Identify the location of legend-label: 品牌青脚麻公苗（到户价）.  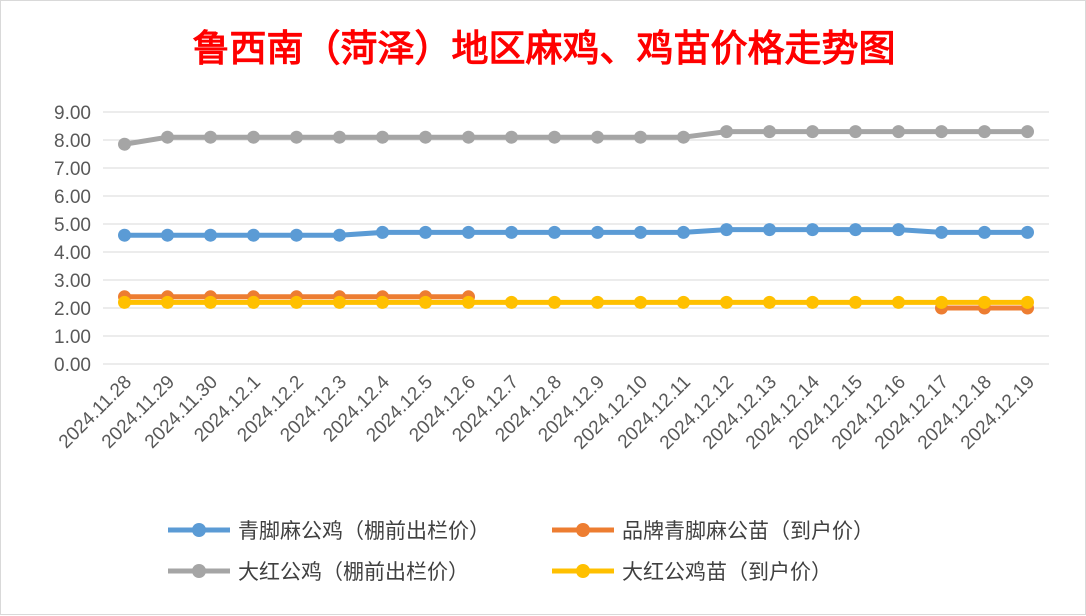
(748, 531).